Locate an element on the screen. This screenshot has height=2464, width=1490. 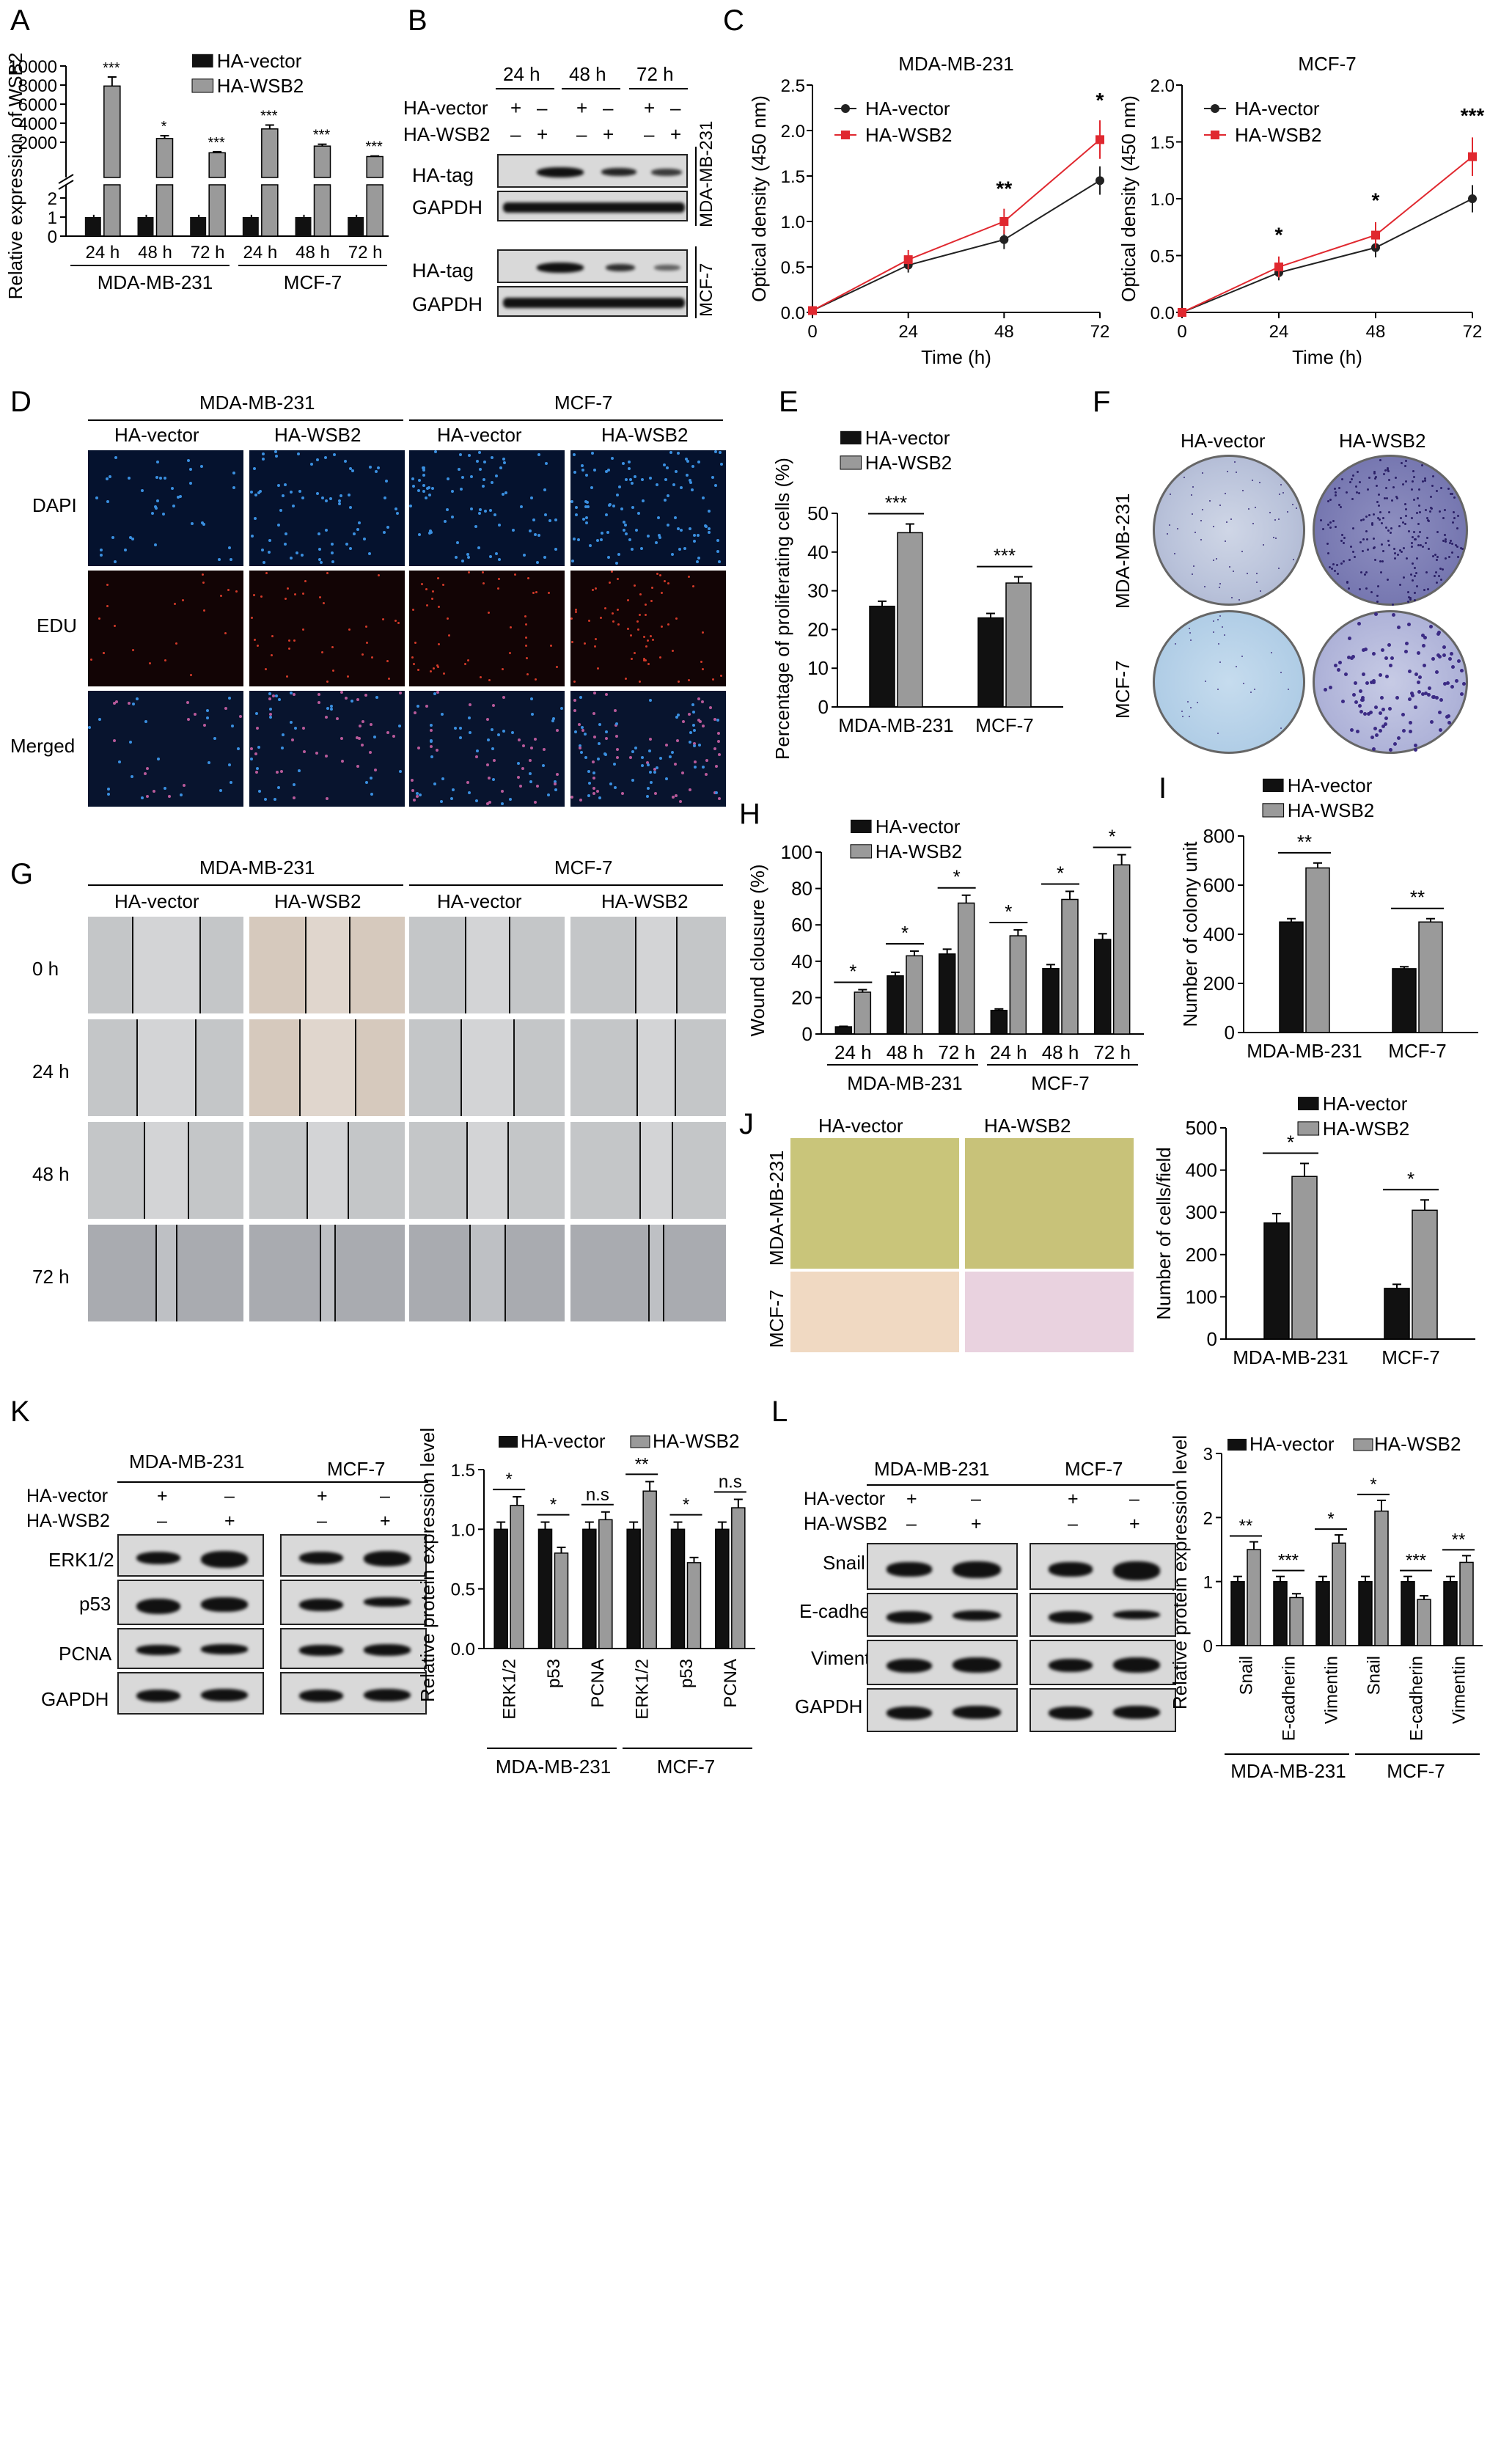
y-tick-label: 400 is located at coordinates (1219, 934).